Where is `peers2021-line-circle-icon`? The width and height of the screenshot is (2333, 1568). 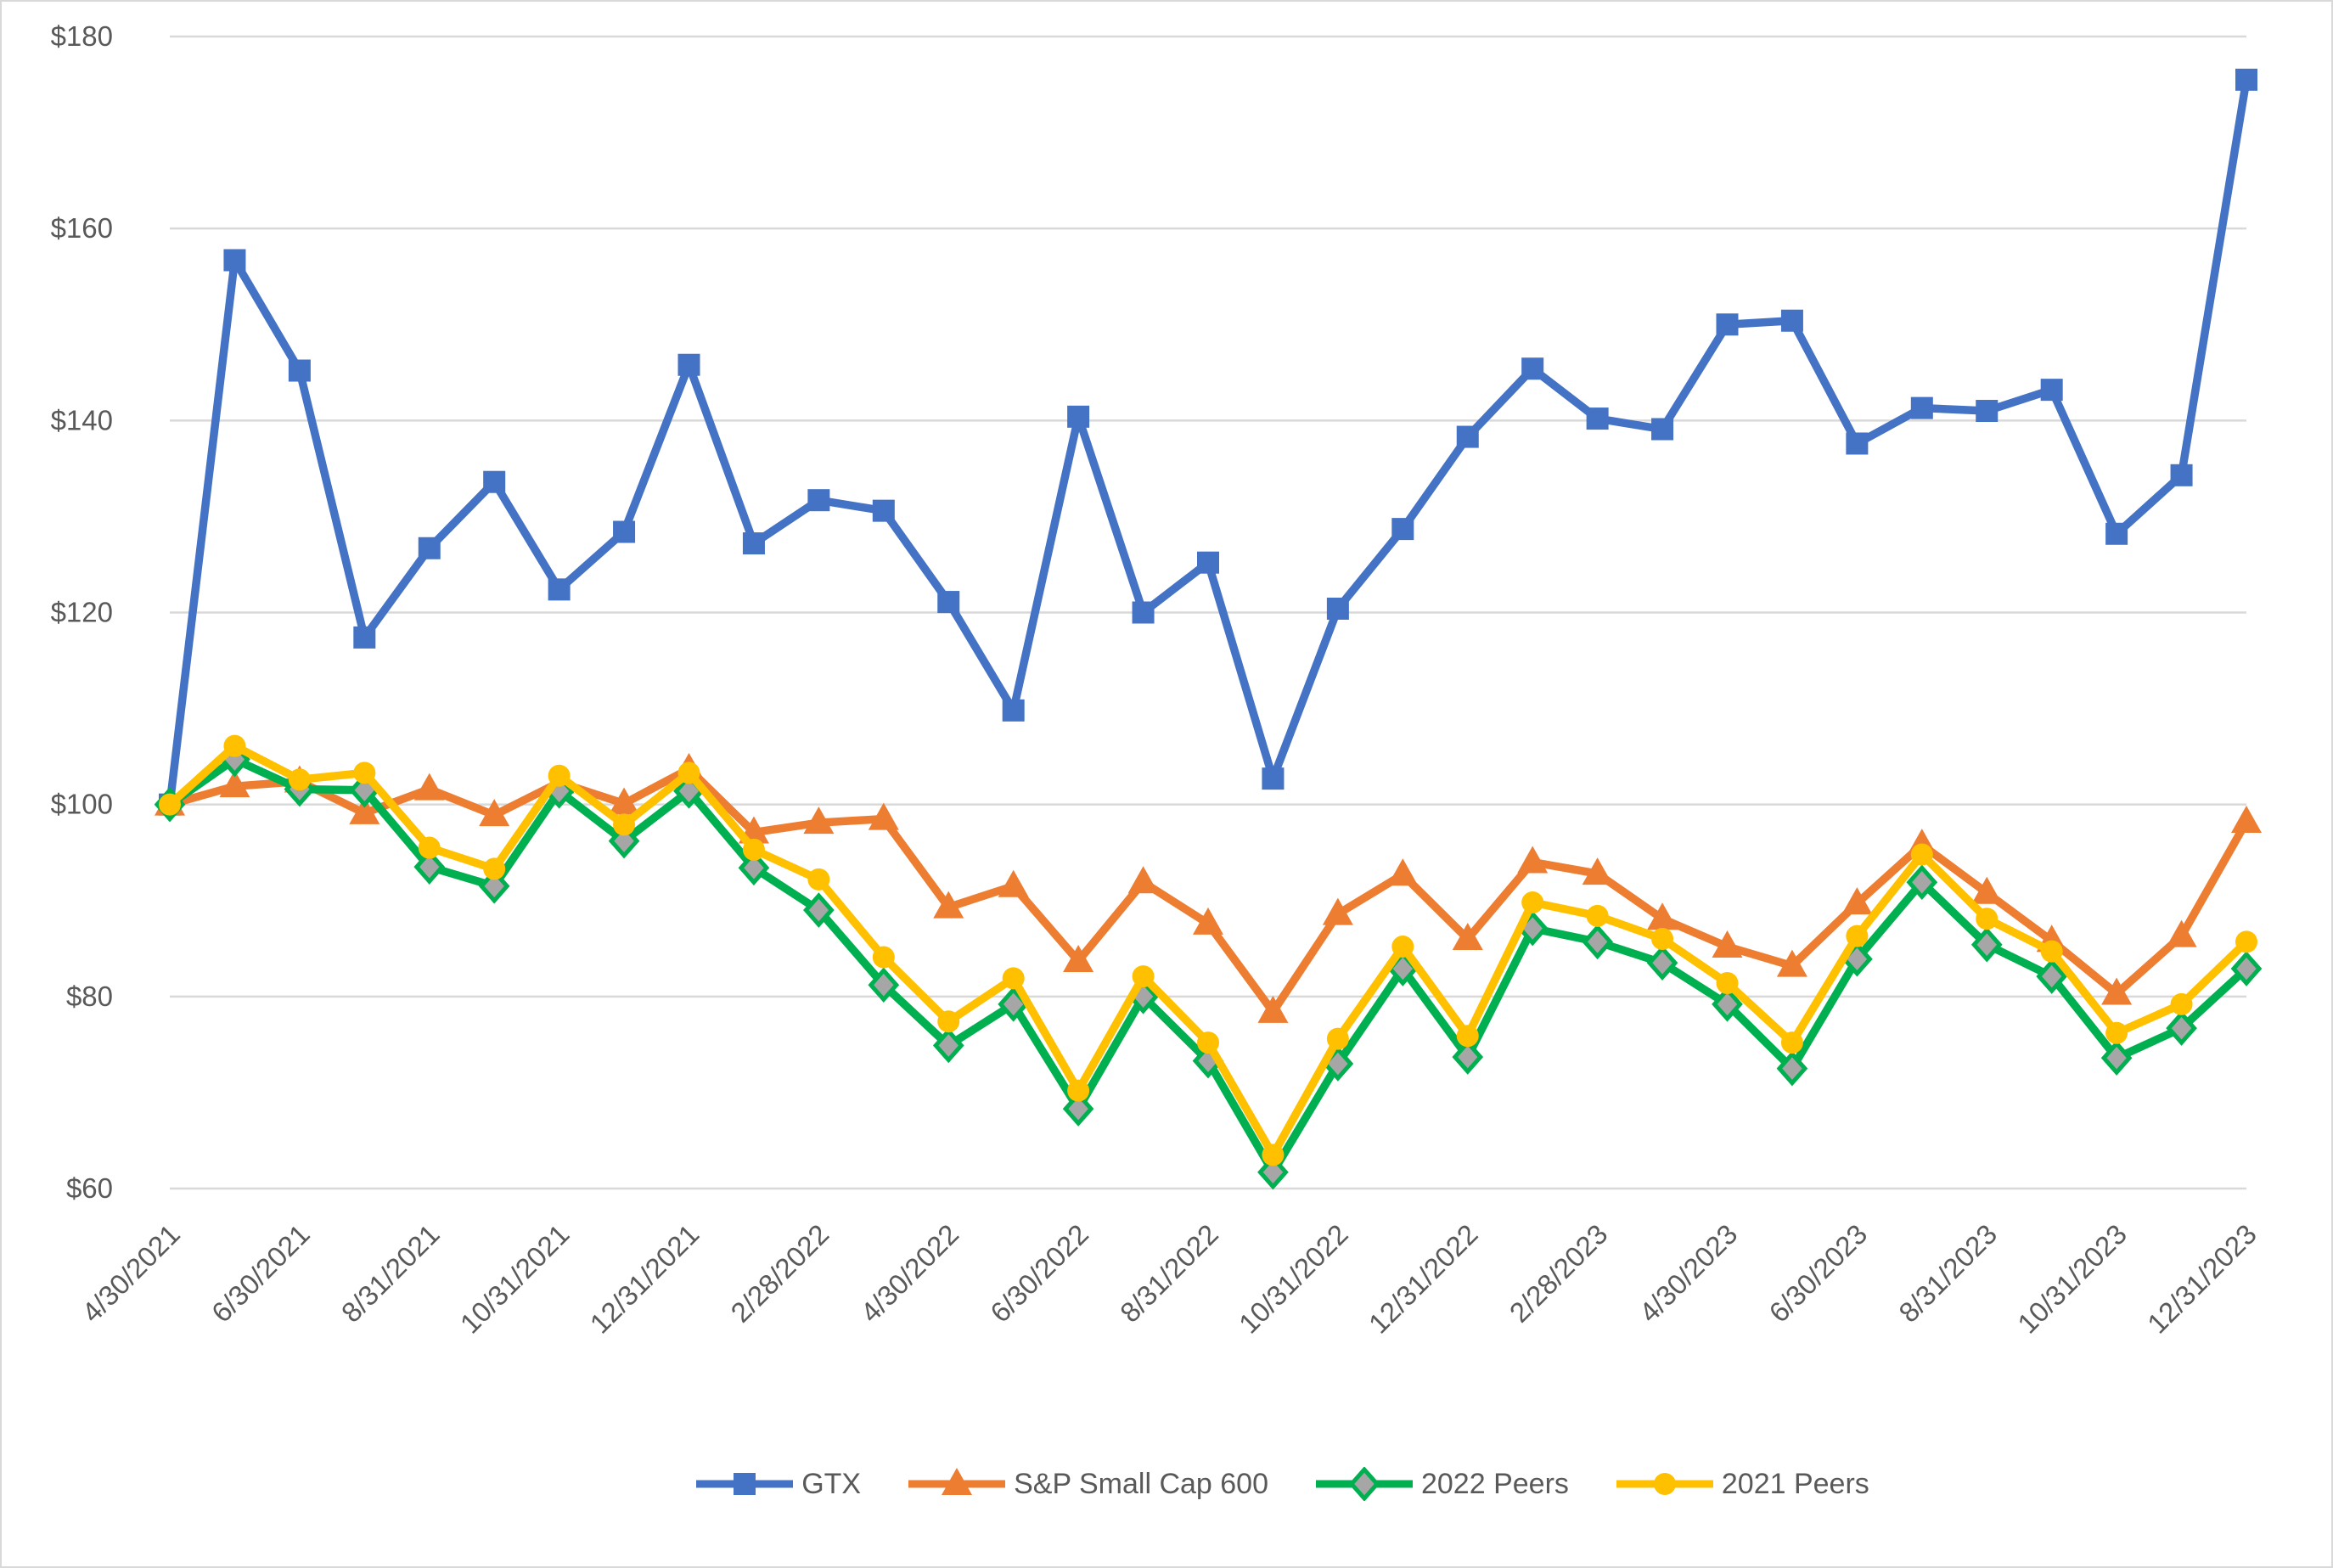
peers2021-line-circle-icon is located at coordinates (1664, 1484).